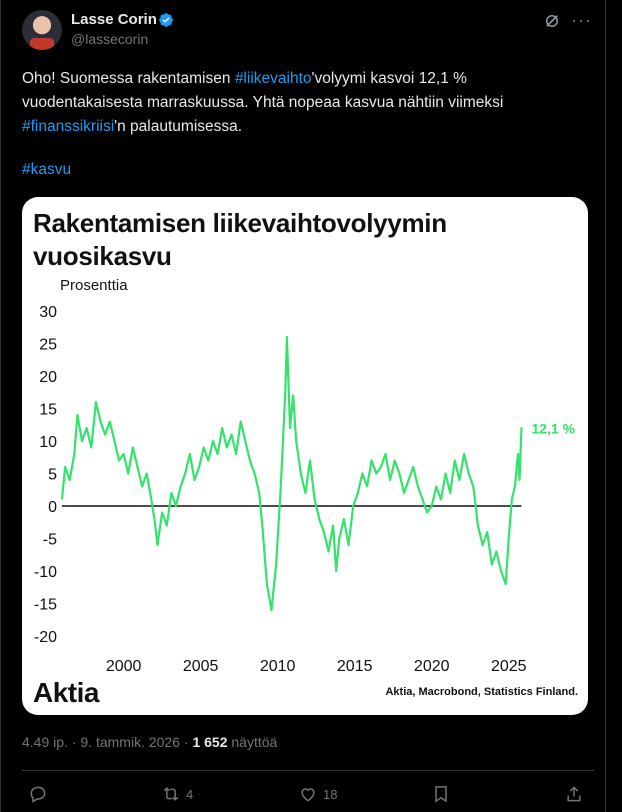 The width and height of the screenshot is (622, 812). I want to click on y-axis-label: Prosenttia, so click(94, 285).